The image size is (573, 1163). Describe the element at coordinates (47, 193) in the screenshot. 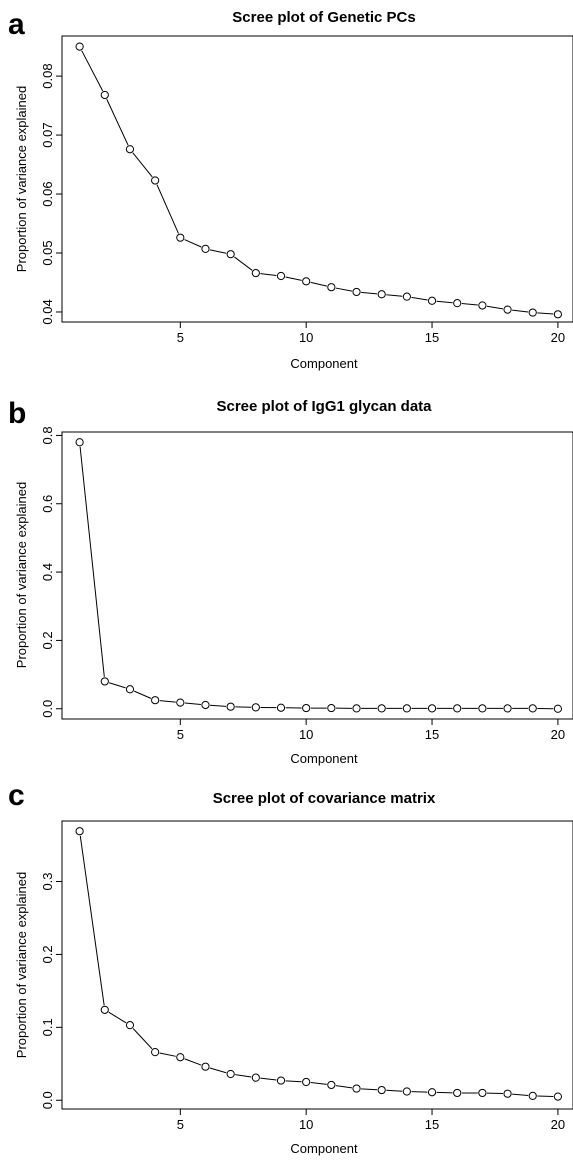

I see `y-tick-label: 0.06` at that location.